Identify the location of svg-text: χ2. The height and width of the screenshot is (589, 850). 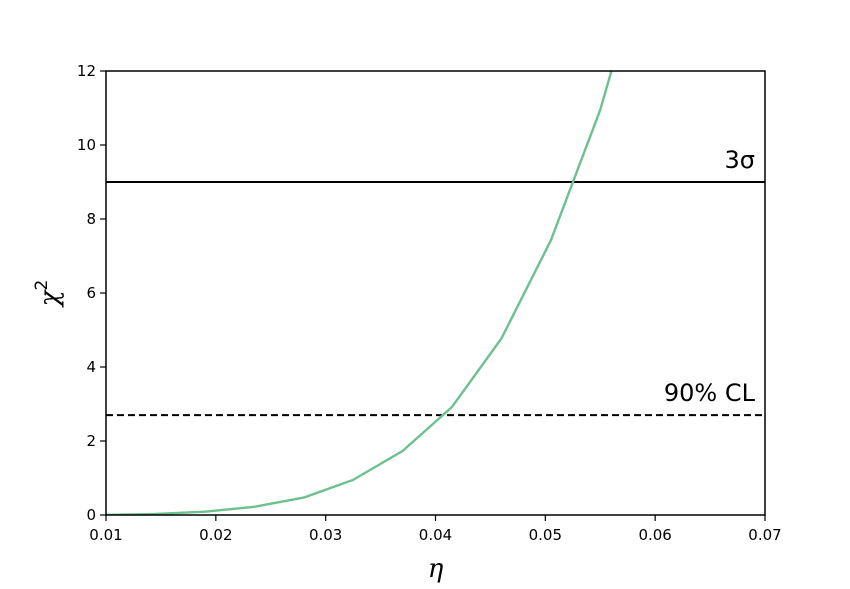
(48, 294).